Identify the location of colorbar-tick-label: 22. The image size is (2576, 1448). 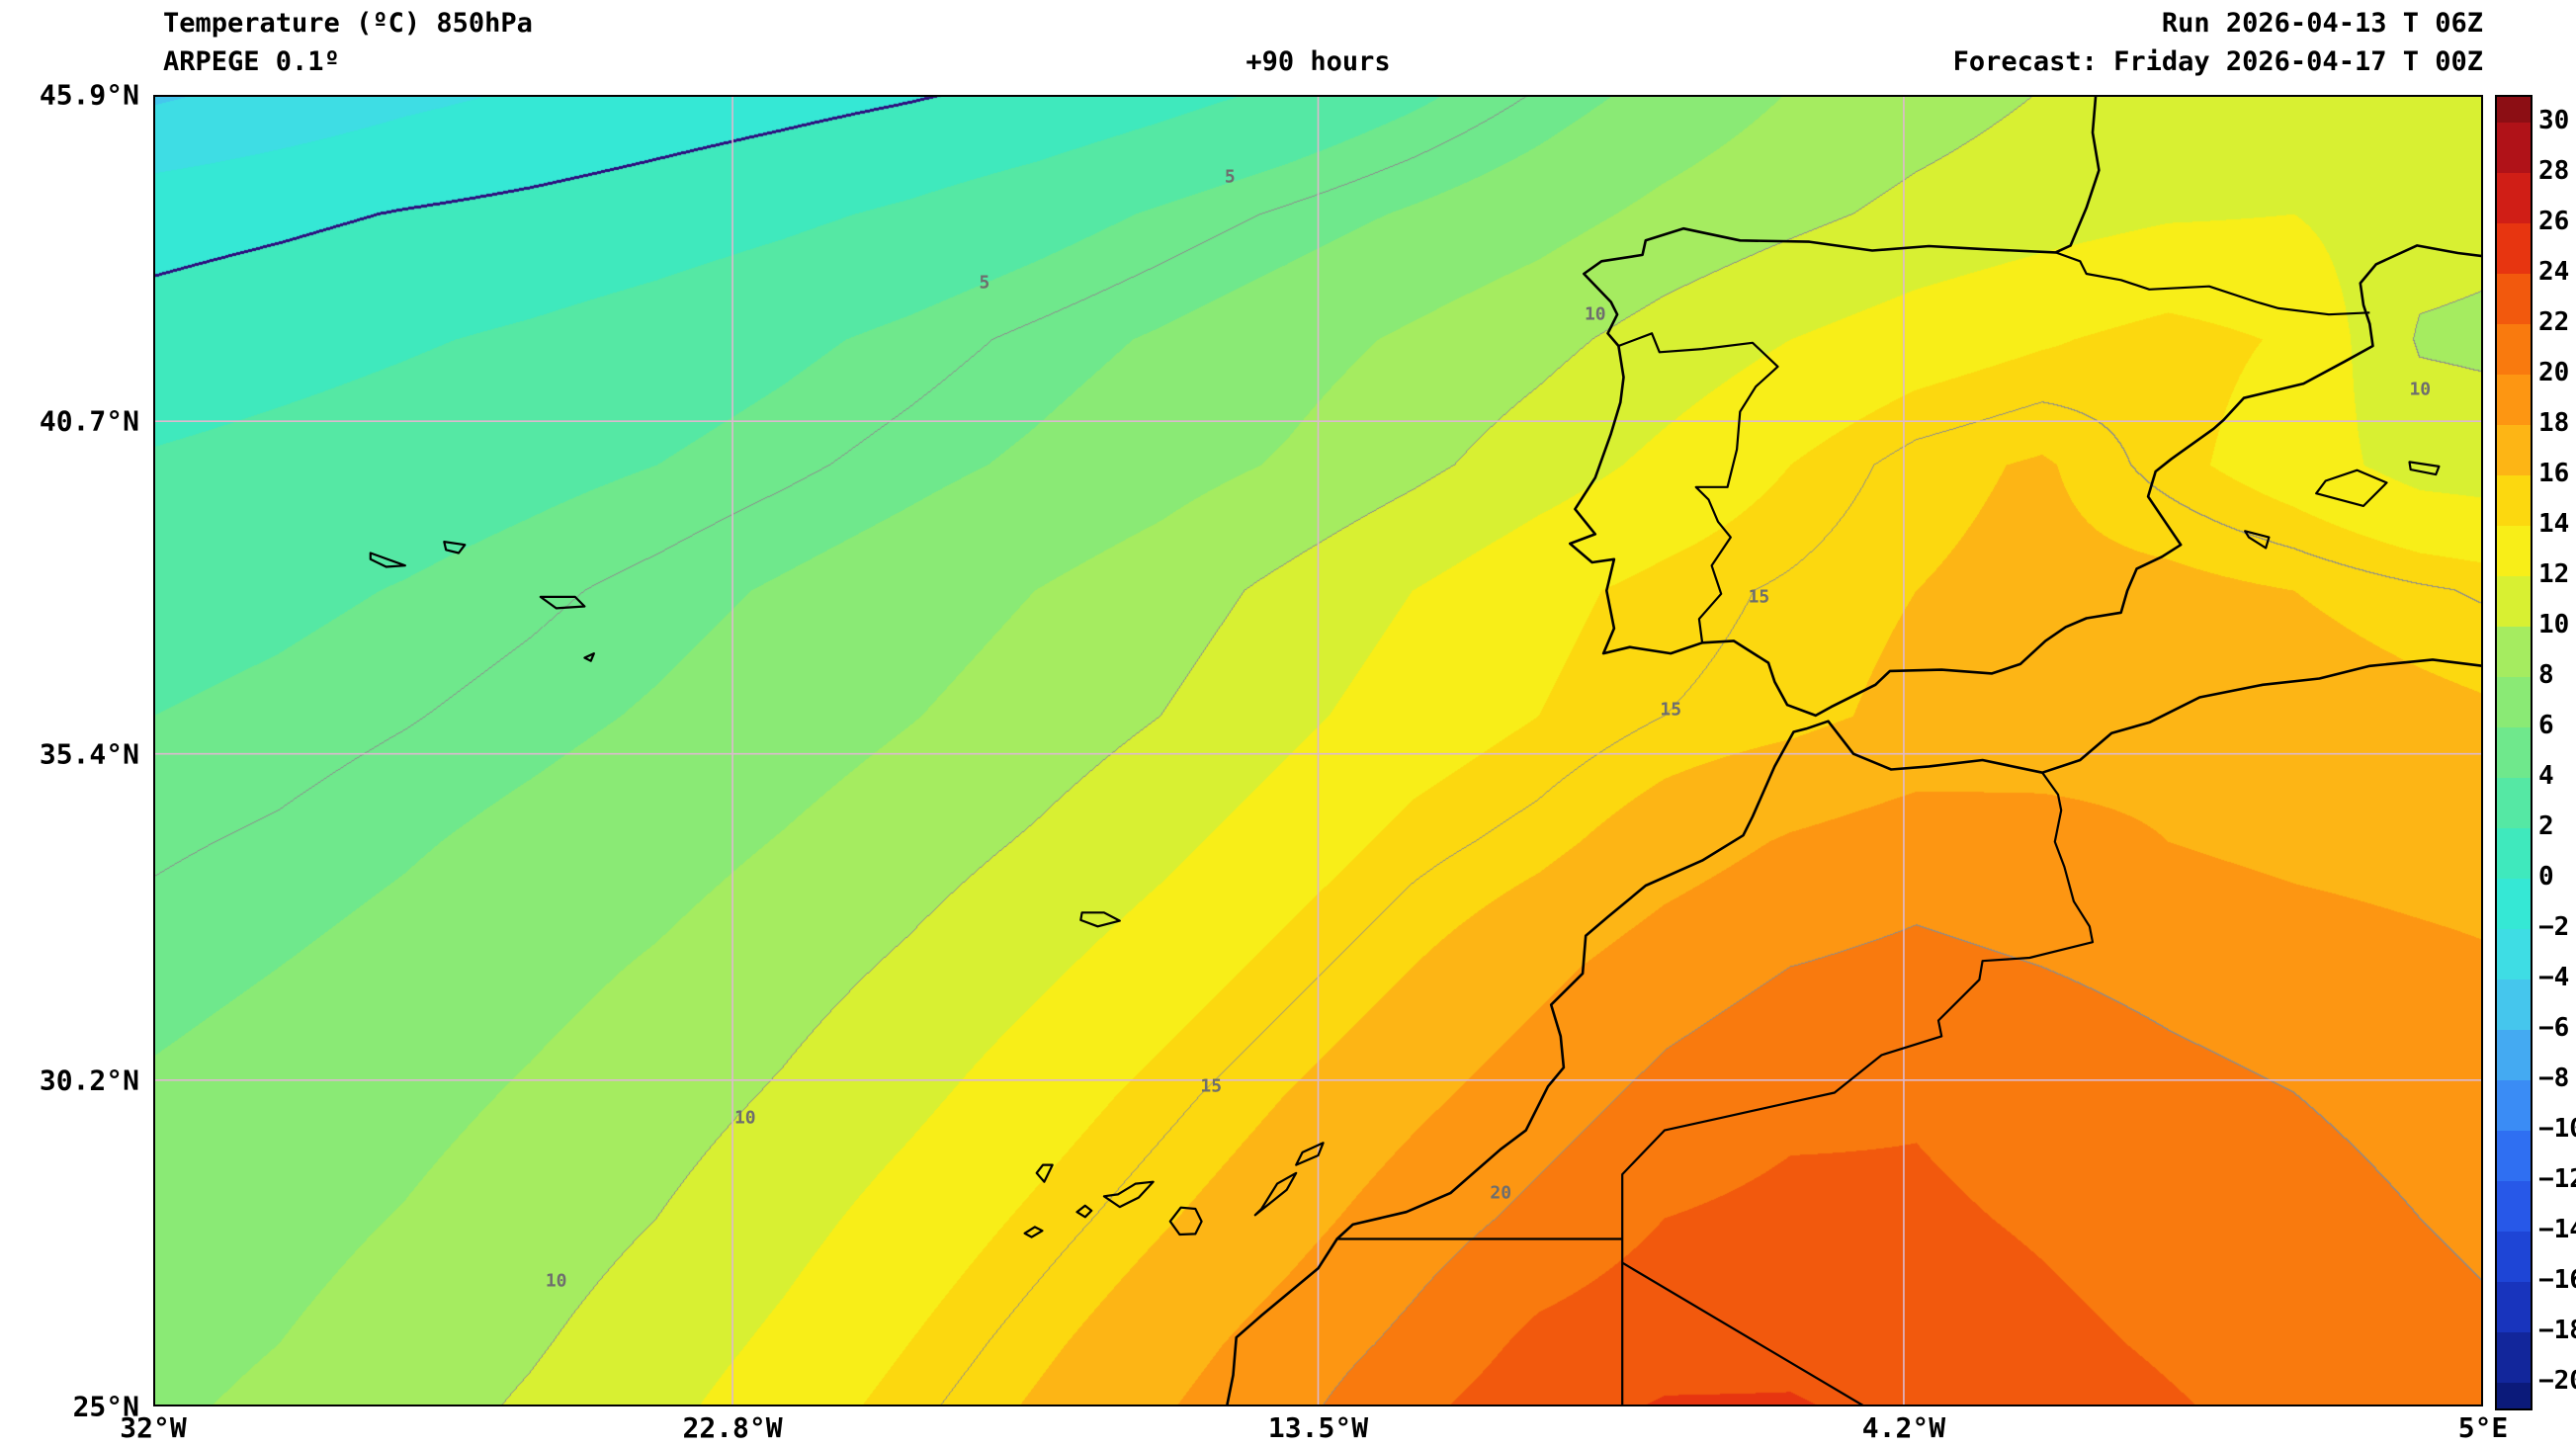
(2554, 322).